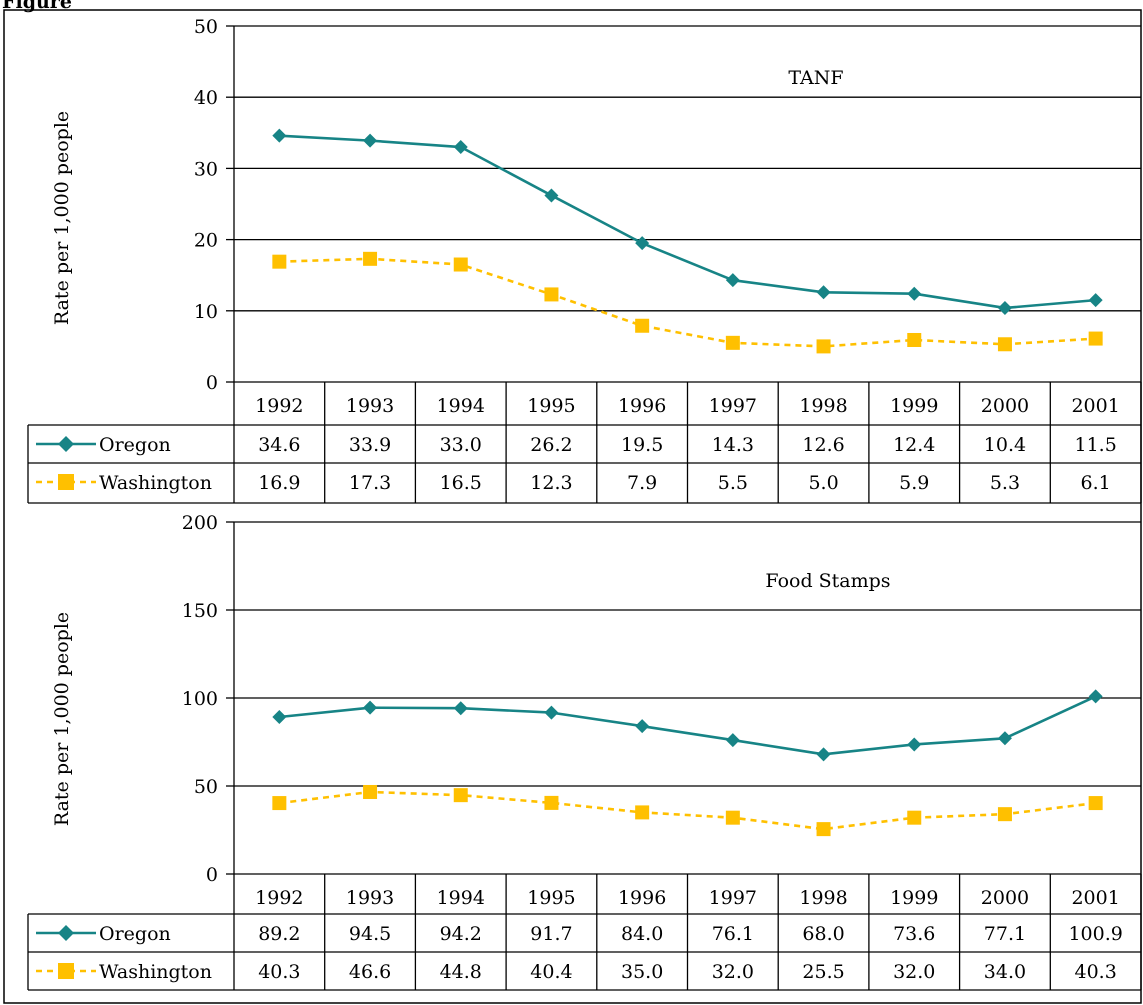 This screenshot has width=1143, height=1005. I want to click on table-value: 77.1, so click(1005, 934).